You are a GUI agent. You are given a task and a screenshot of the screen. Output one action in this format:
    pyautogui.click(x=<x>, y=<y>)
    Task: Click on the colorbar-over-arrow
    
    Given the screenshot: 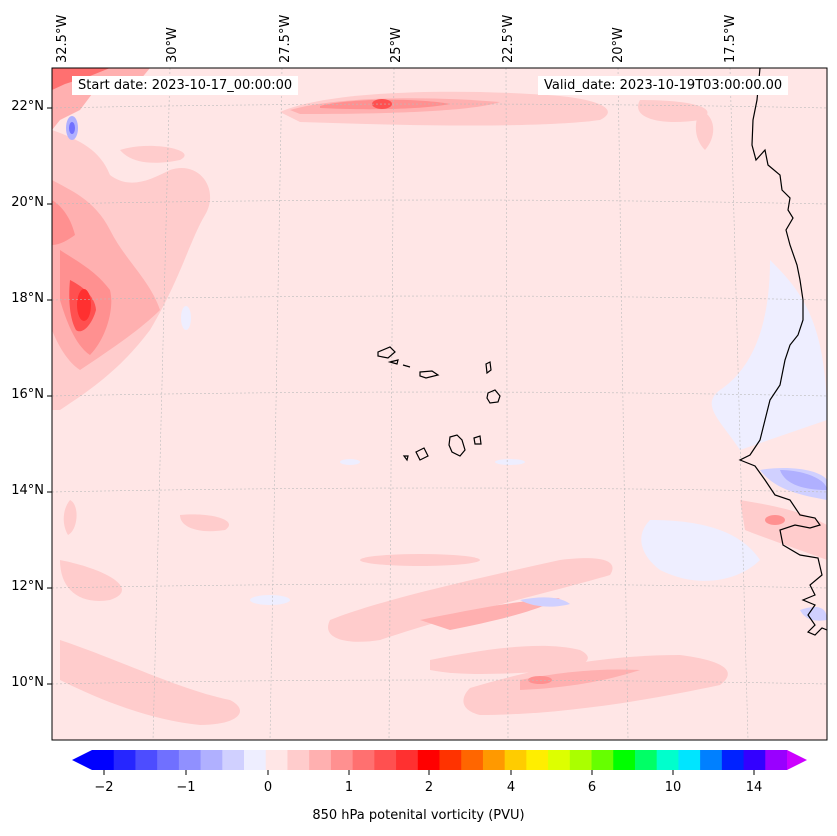 What is the action you would take?
    pyautogui.click(x=797, y=760)
    